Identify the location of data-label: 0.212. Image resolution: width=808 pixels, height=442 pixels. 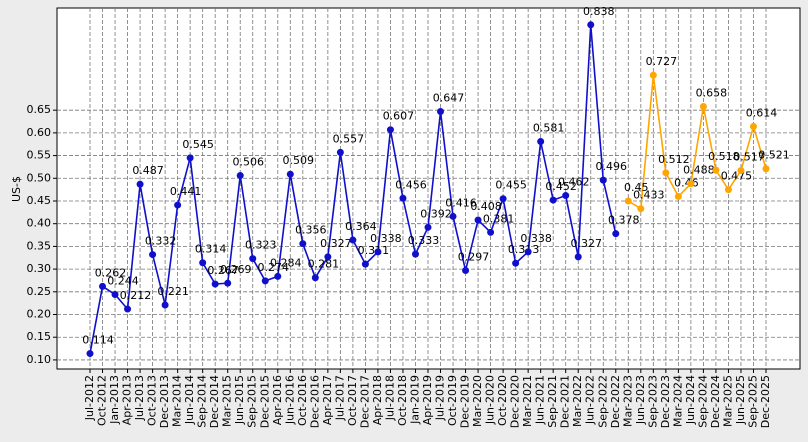
(136, 295).